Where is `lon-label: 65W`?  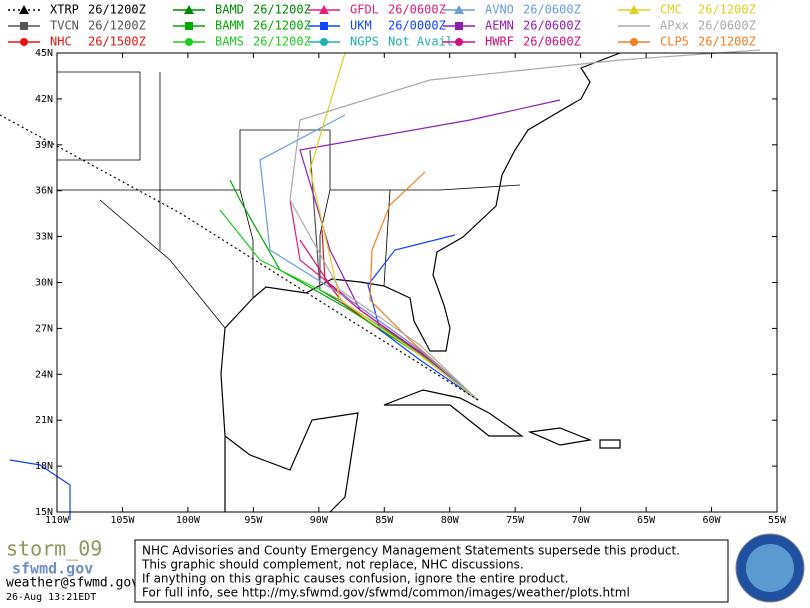 lon-label: 65W is located at coordinates (646, 520).